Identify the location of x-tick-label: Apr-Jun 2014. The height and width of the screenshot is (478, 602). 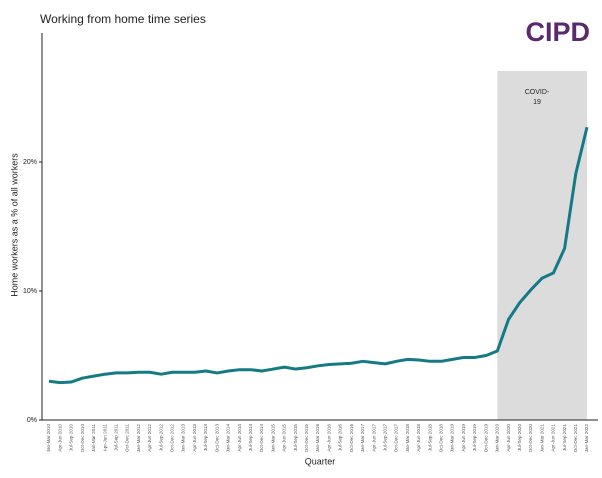
(239, 438).